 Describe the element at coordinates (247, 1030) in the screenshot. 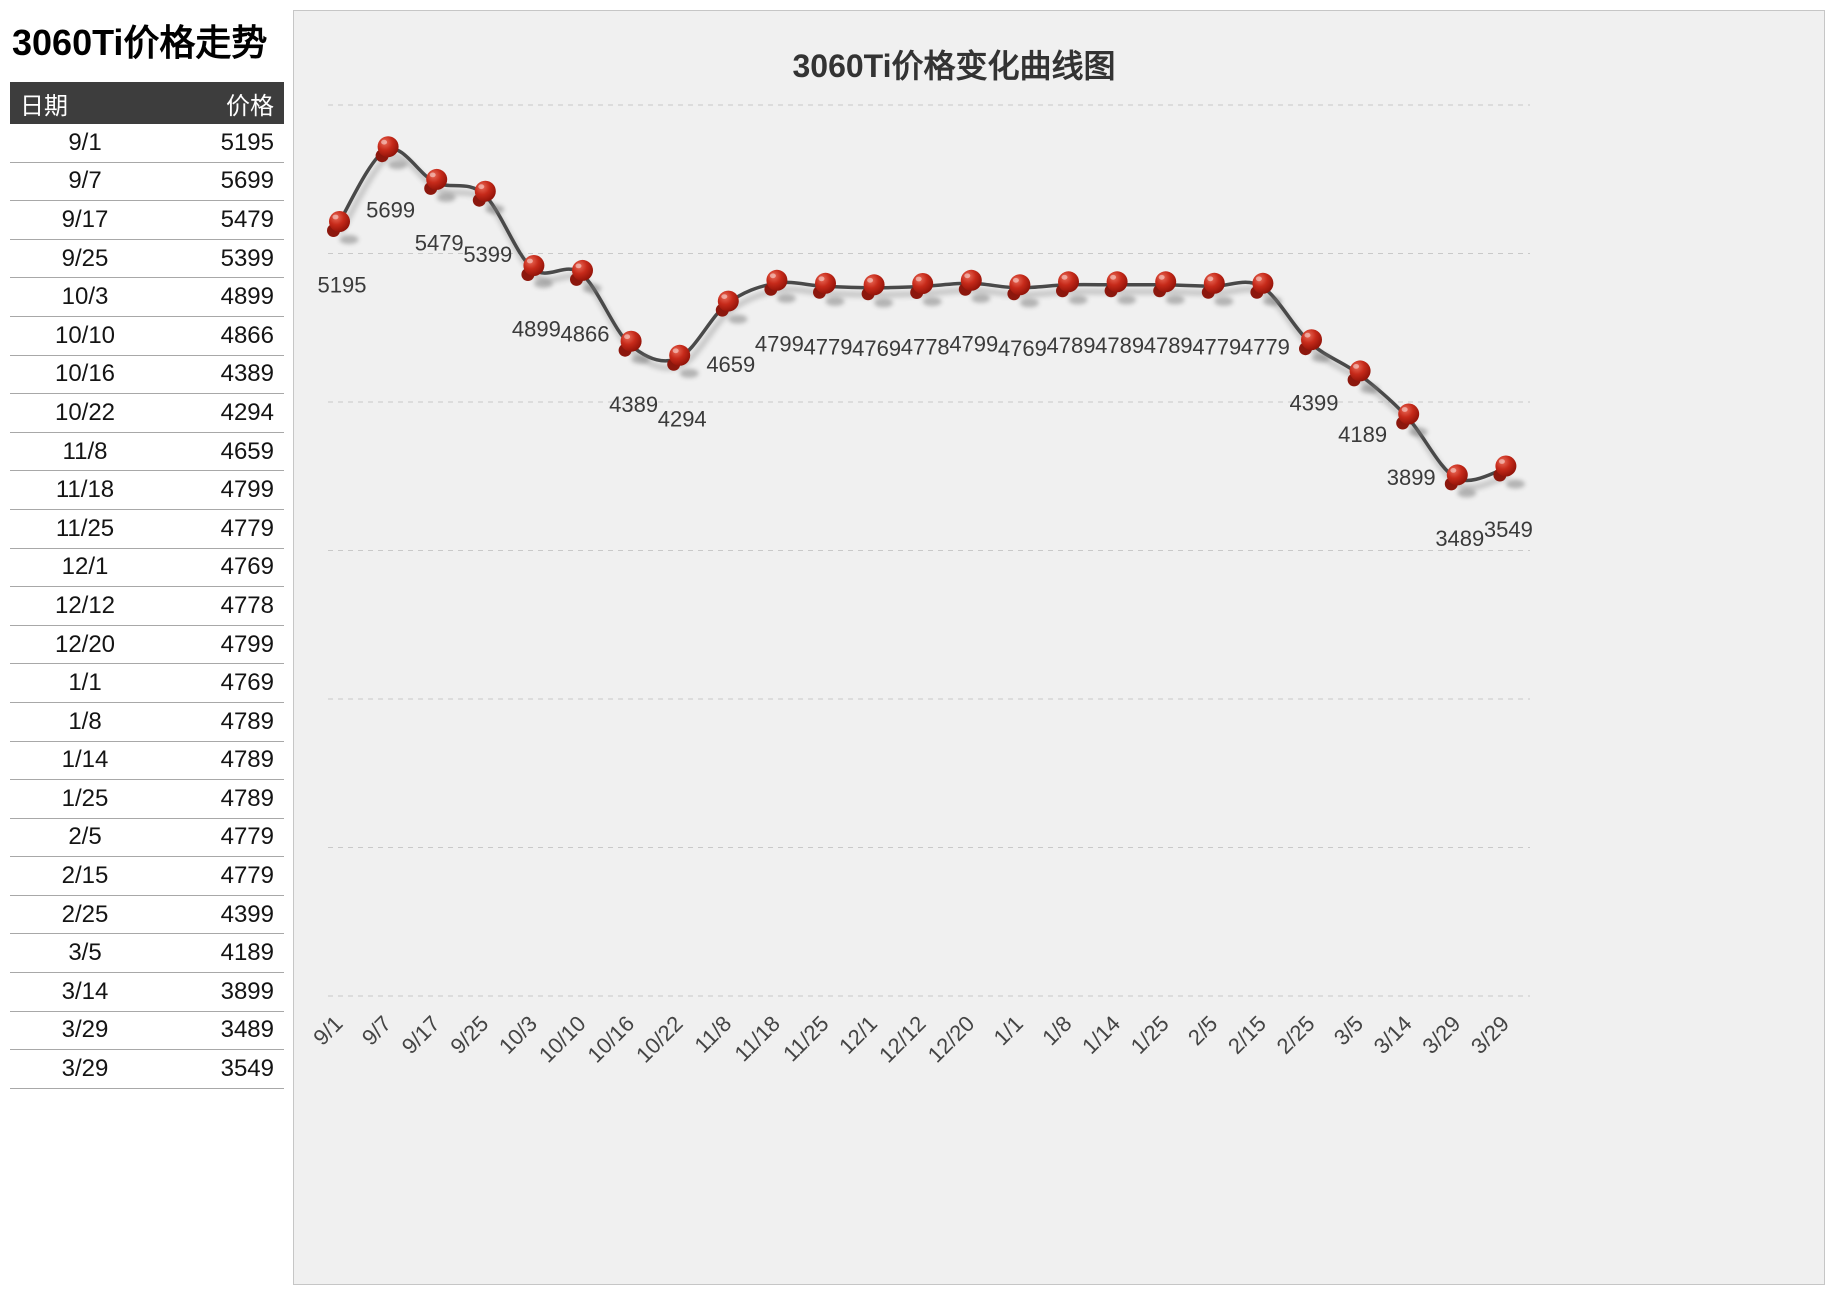

I see `cell-price: 3489` at that location.